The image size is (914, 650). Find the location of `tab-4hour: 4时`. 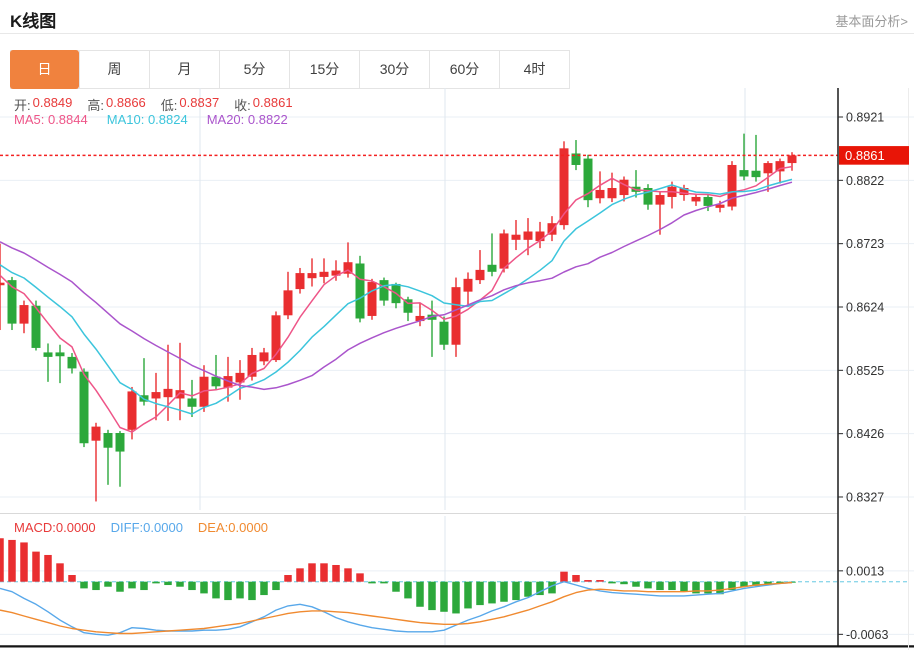

tab-4hour: 4时 is located at coordinates (534, 69).